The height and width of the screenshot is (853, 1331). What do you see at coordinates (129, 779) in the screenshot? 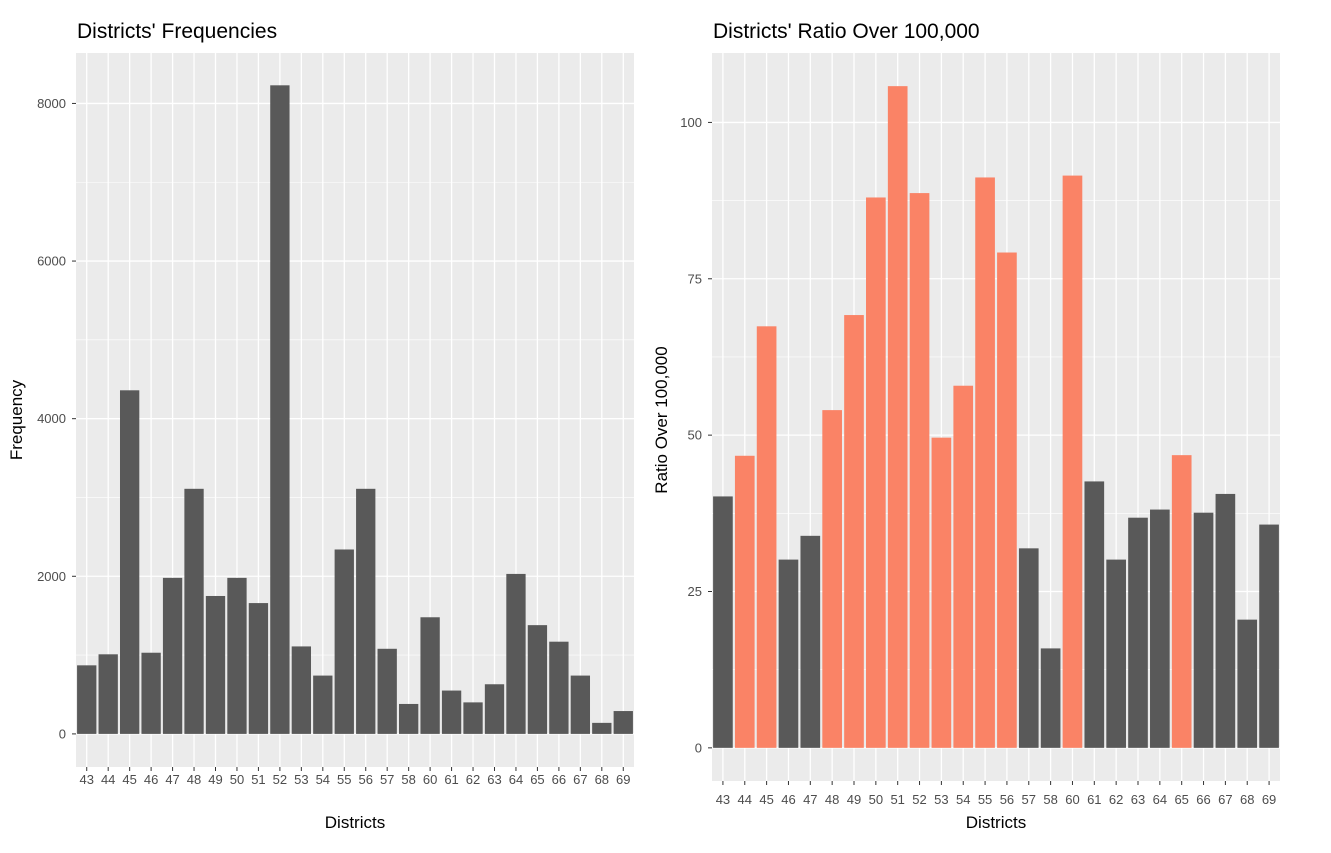
I see `x-tick-label: 45` at bounding box center [129, 779].